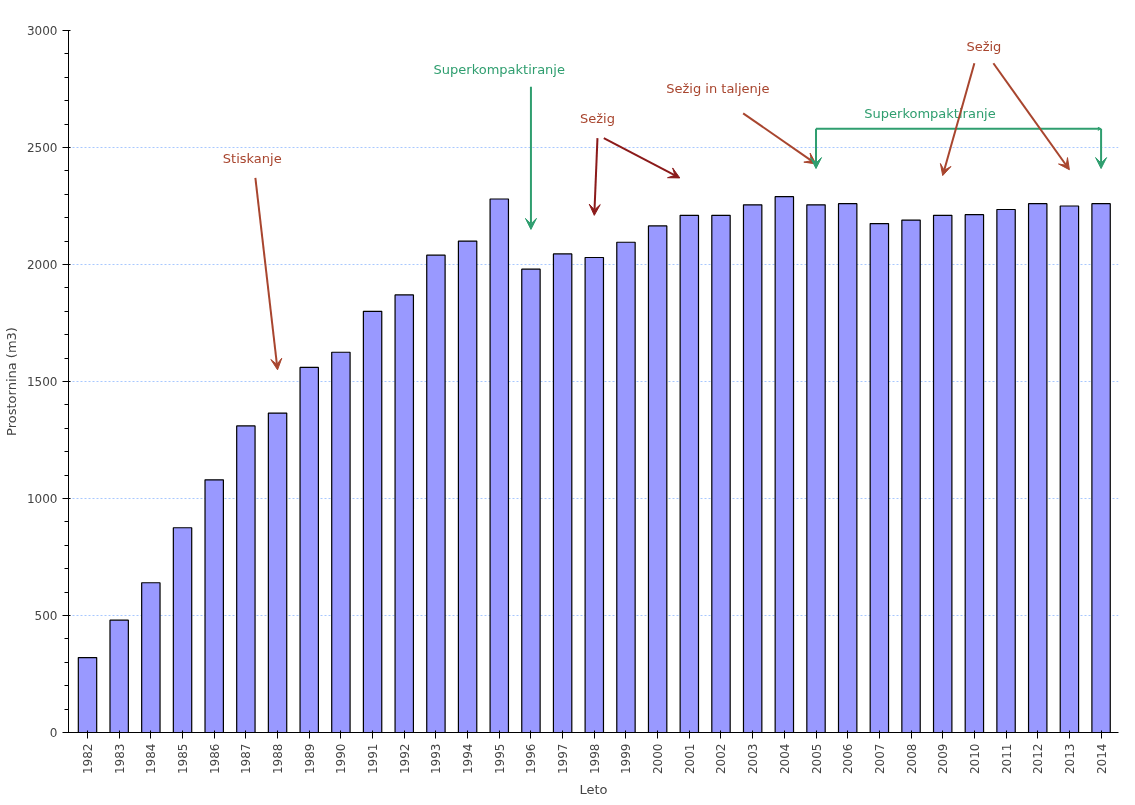 The width and height of the screenshot is (1135, 805). Describe the element at coordinates (436, 759) in the screenshot. I see `x-tick-label: 1993` at that location.